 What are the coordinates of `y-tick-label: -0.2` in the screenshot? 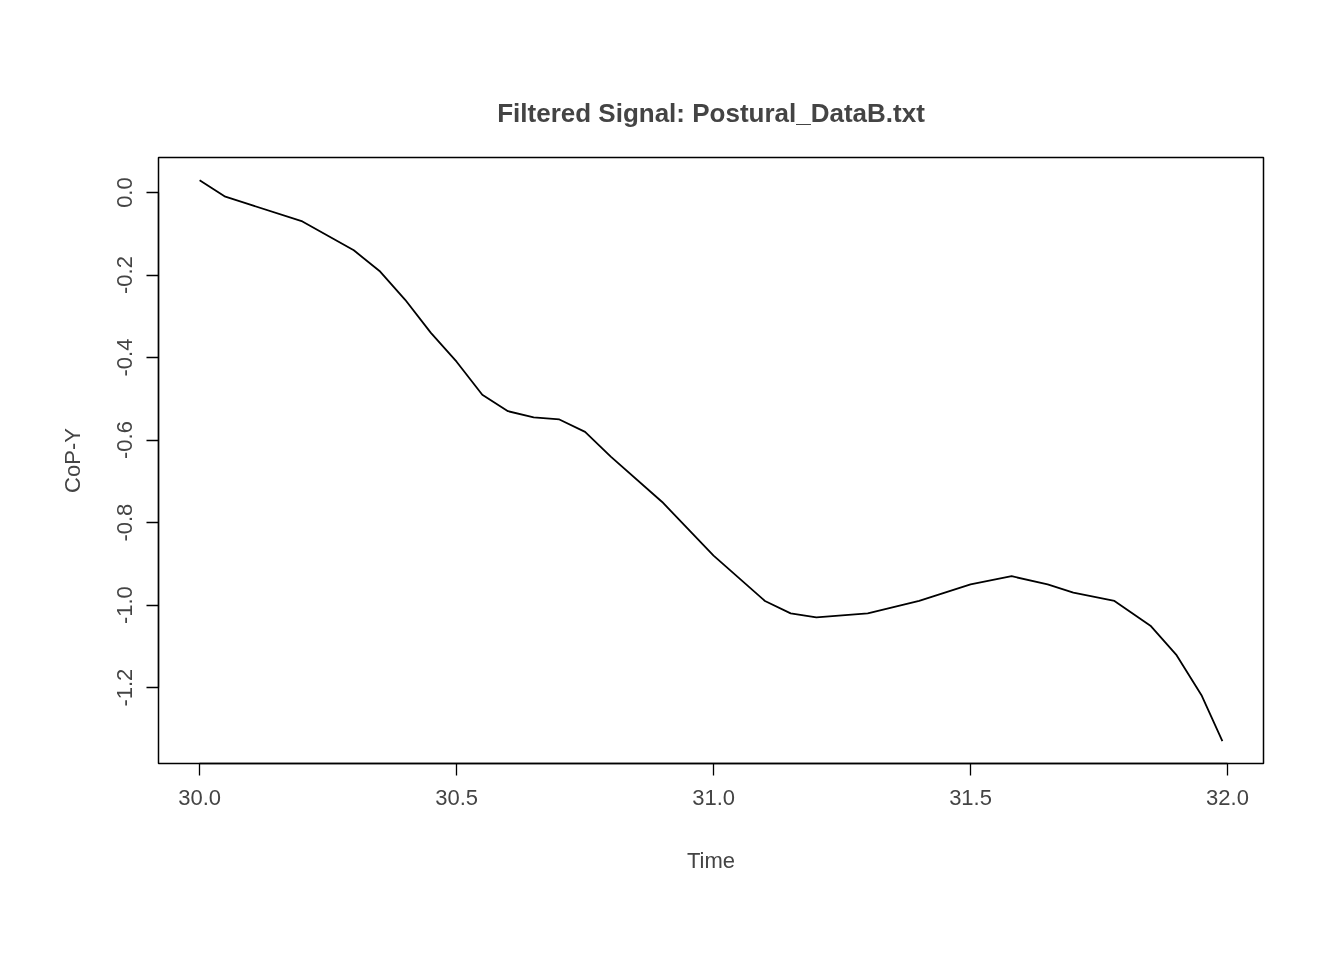 It's located at (125, 275).